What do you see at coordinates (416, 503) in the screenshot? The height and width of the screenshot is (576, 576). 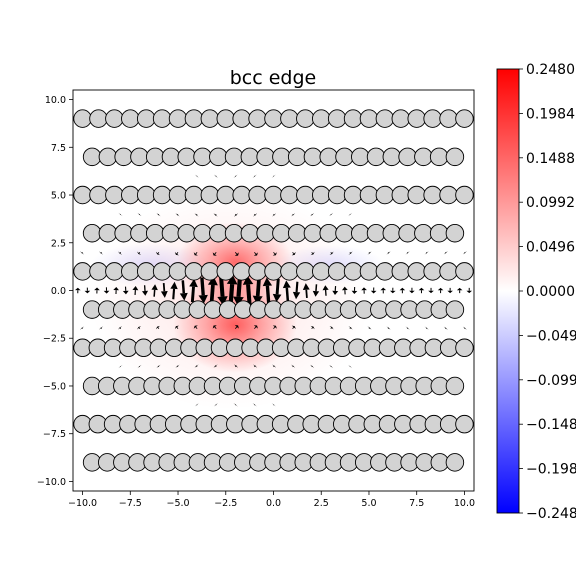 I see `x-tick-label: 7.5` at bounding box center [416, 503].